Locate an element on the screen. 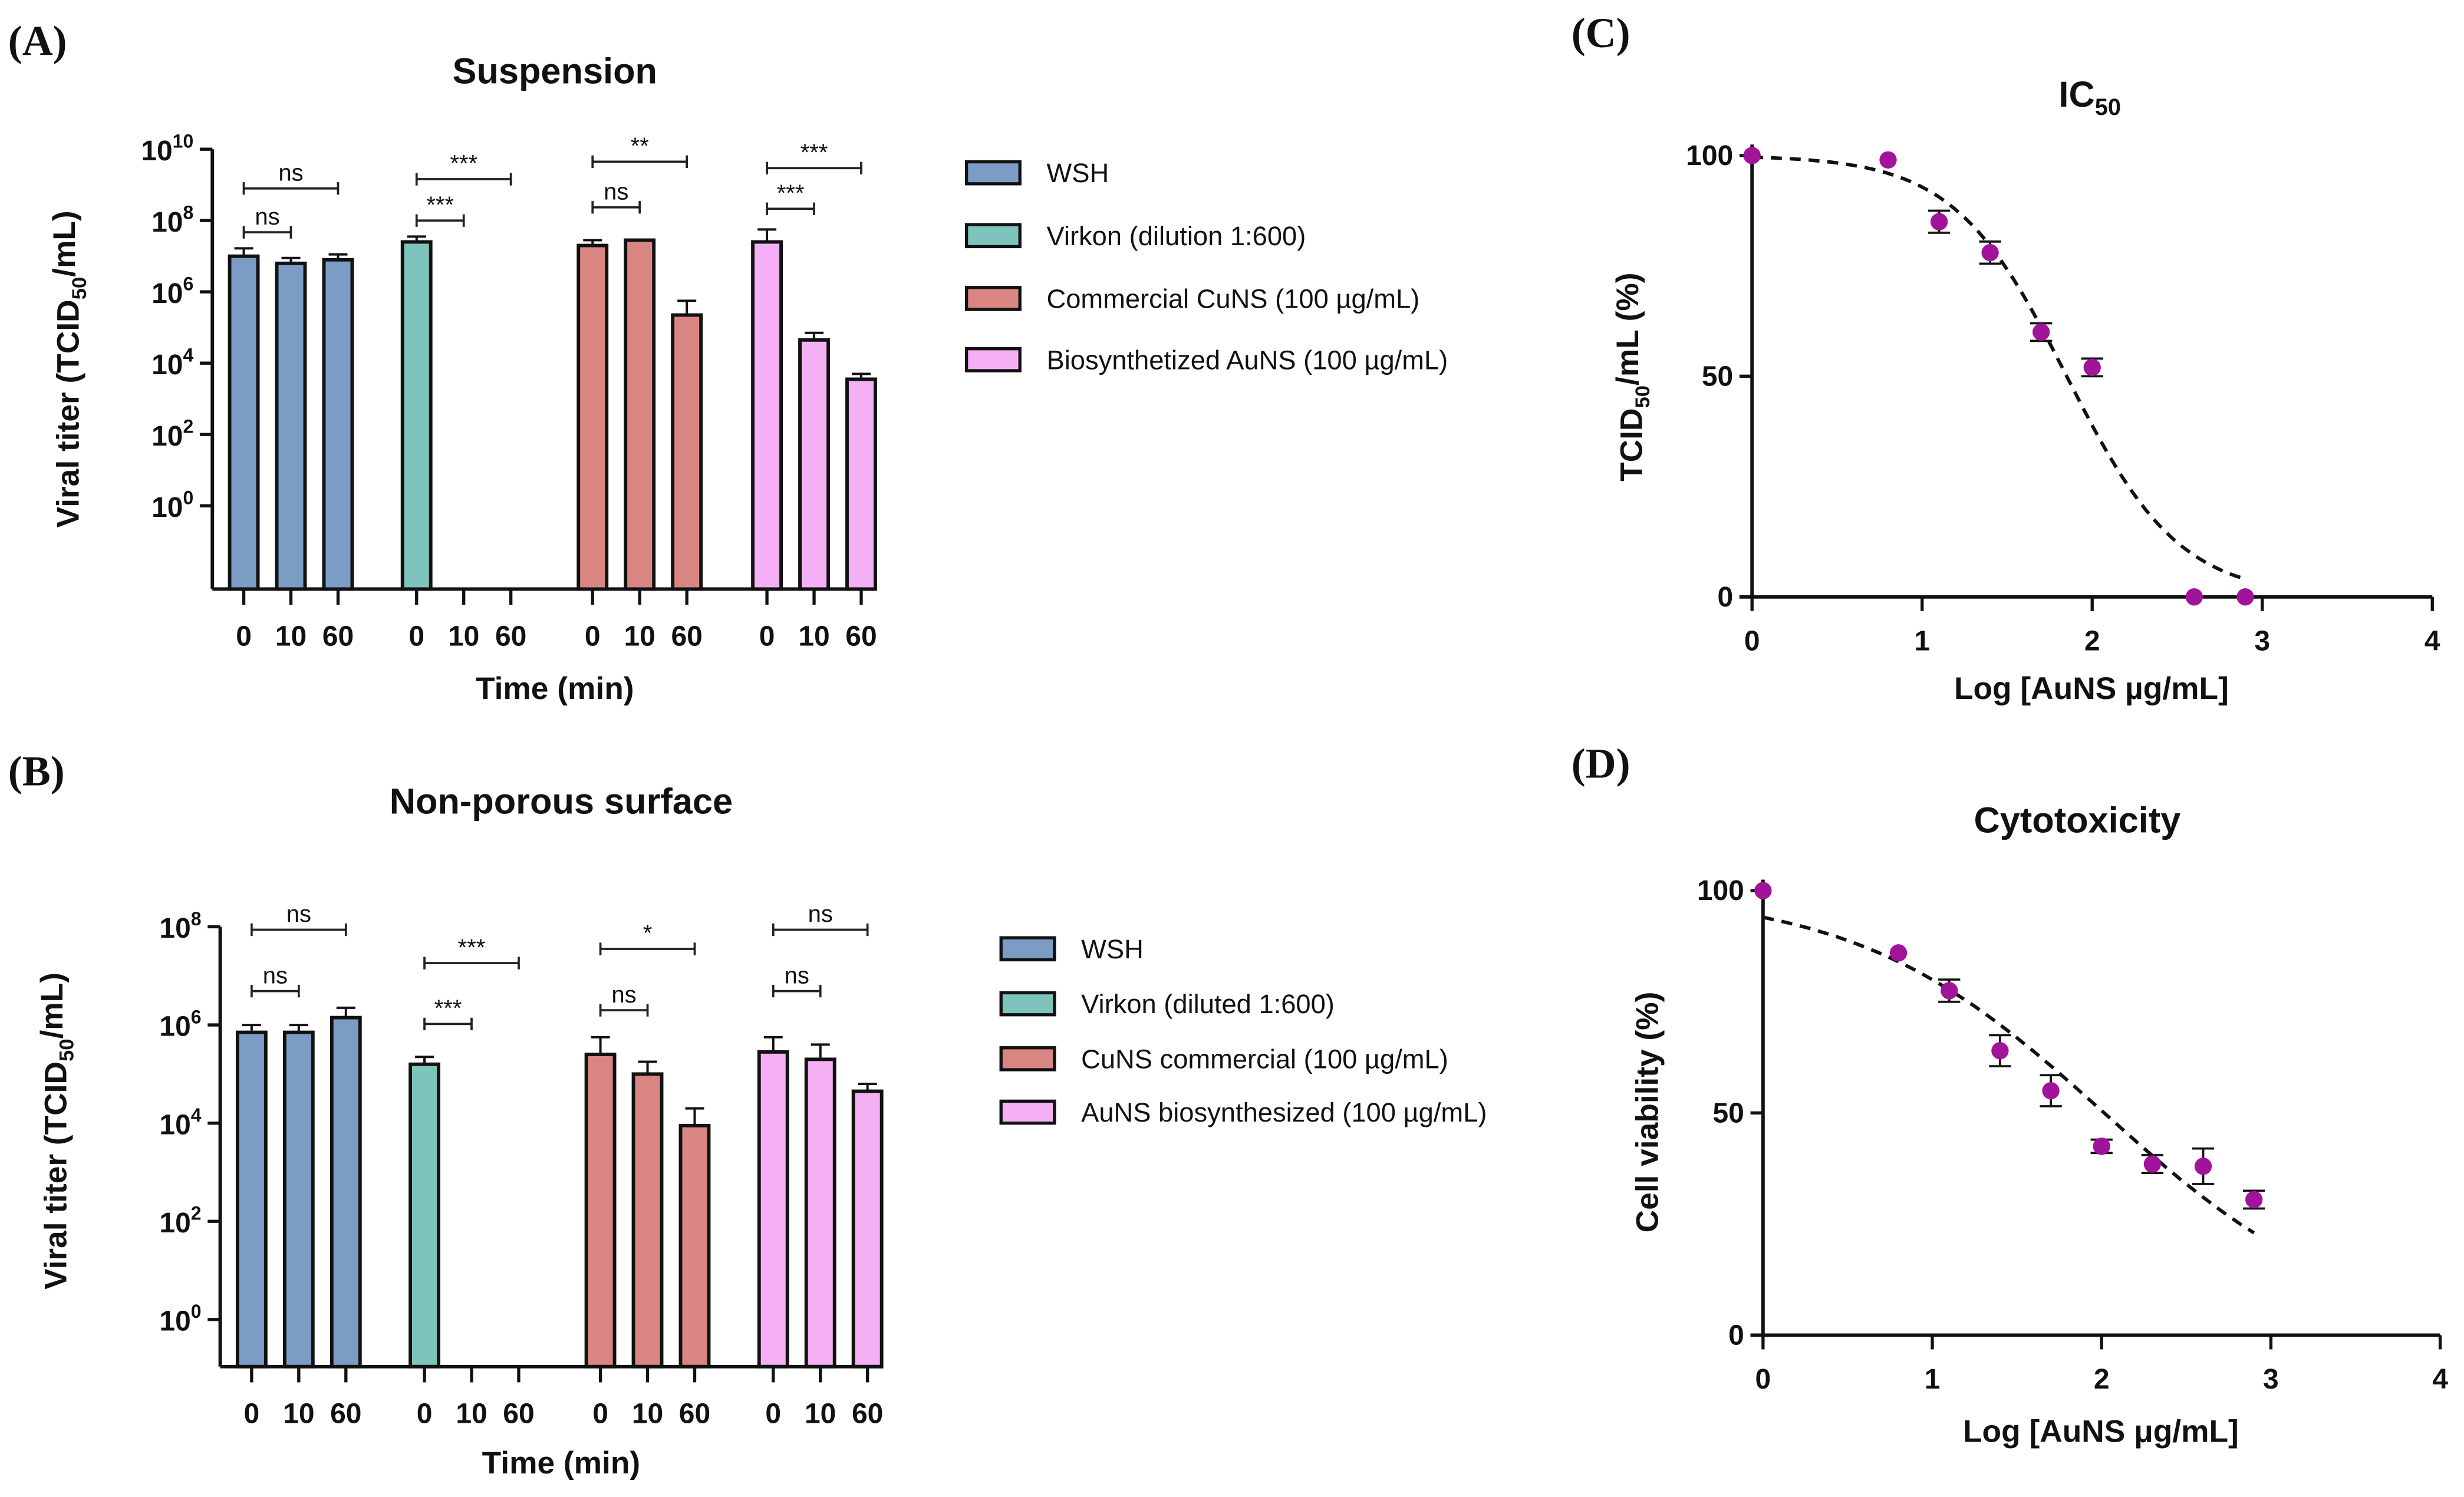 The width and height of the screenshot is (2464, 1497). y-axis-label: Viral titer (TCID50/mL) is located at coordinates (56, 1131).